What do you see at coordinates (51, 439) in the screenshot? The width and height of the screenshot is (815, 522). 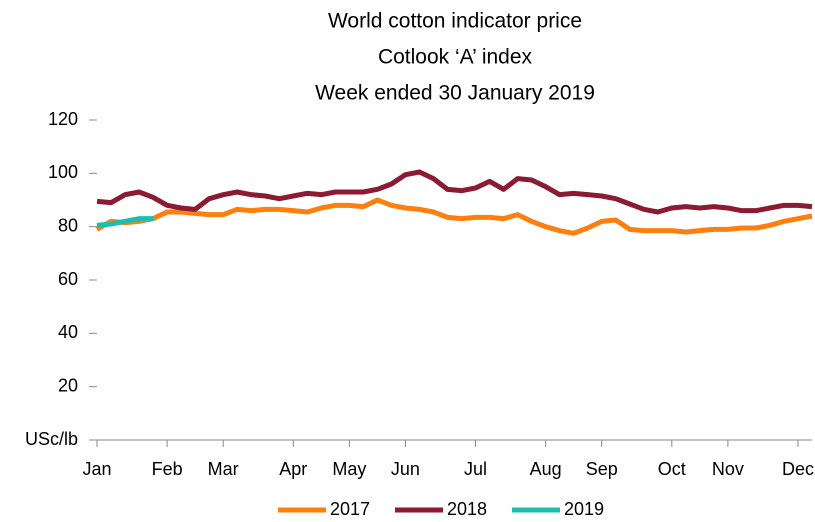 I see `y-tick-label: USc/lb` at bounding box center [51, 439].